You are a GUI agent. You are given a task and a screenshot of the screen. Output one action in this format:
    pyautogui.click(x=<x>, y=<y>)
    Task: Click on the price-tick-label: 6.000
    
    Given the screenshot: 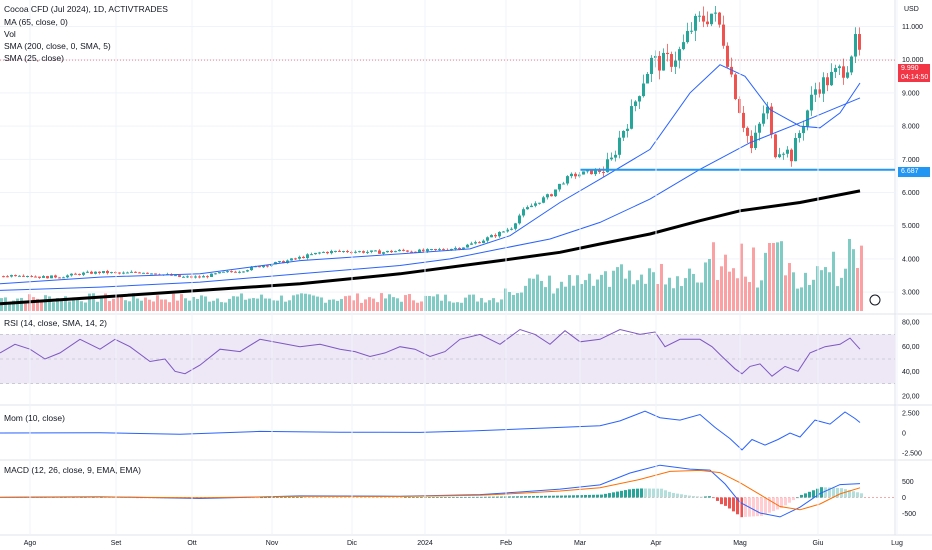 What is the action you would take?
    pyautogui.click(x=911, y=193)
    